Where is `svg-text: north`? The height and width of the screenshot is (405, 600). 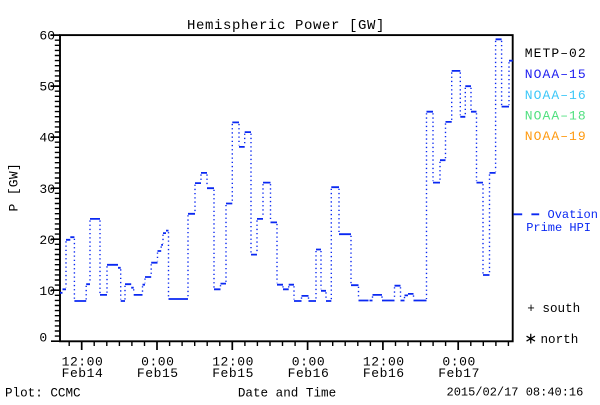 svg-text: north is located at coordinates (560, 340).